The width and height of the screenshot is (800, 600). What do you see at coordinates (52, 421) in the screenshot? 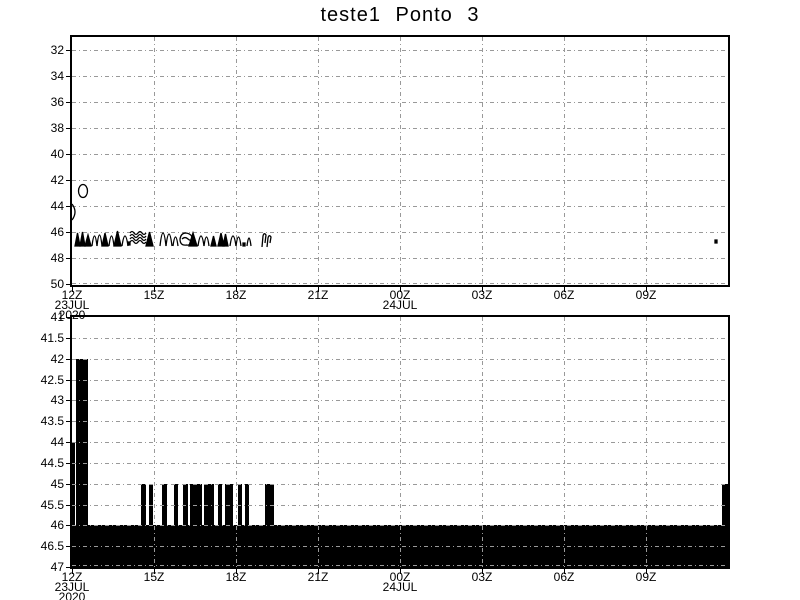
I see `y-tick-label: 43.5` at bounding box center [52, 421].